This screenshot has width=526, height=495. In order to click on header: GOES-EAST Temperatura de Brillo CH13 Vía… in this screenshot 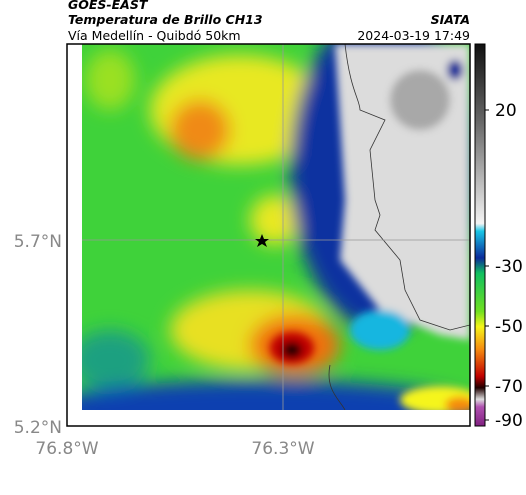, I will do `click(269, 21)`.